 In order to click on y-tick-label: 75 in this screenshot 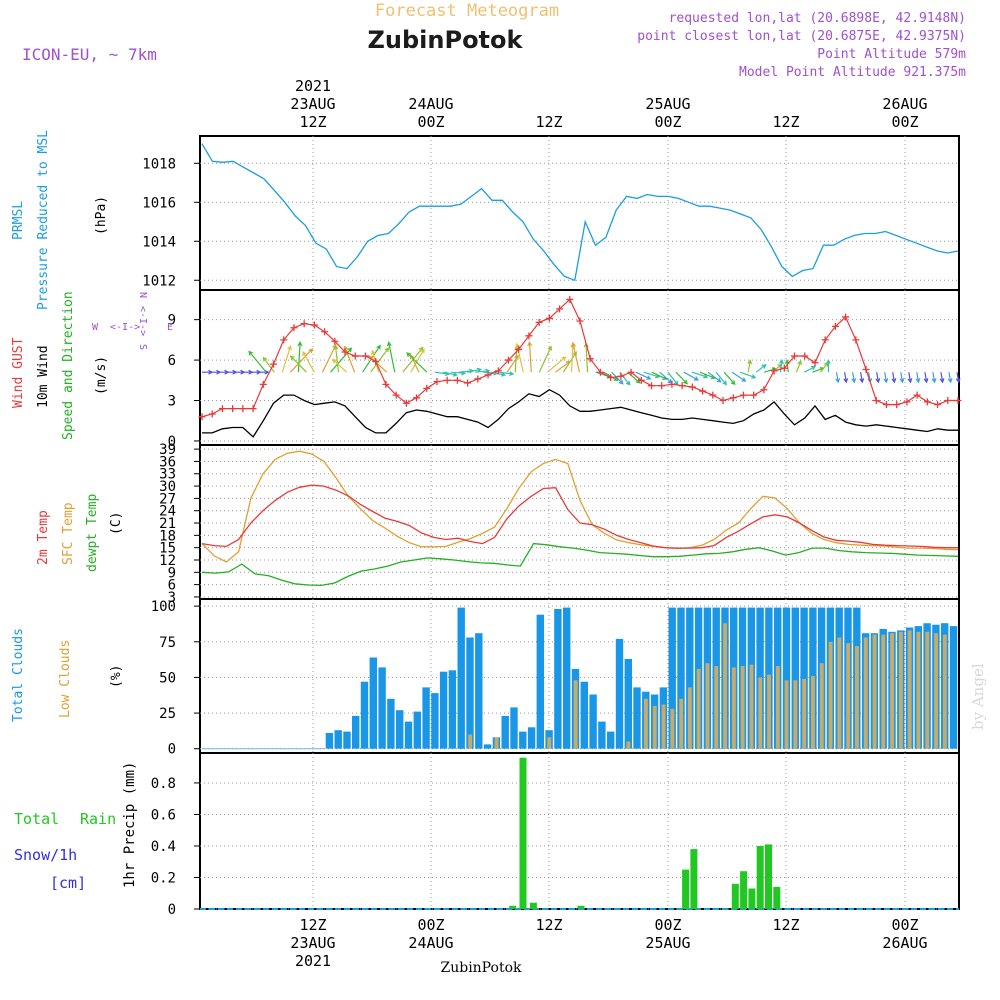, I will do `click(167, 643)`.